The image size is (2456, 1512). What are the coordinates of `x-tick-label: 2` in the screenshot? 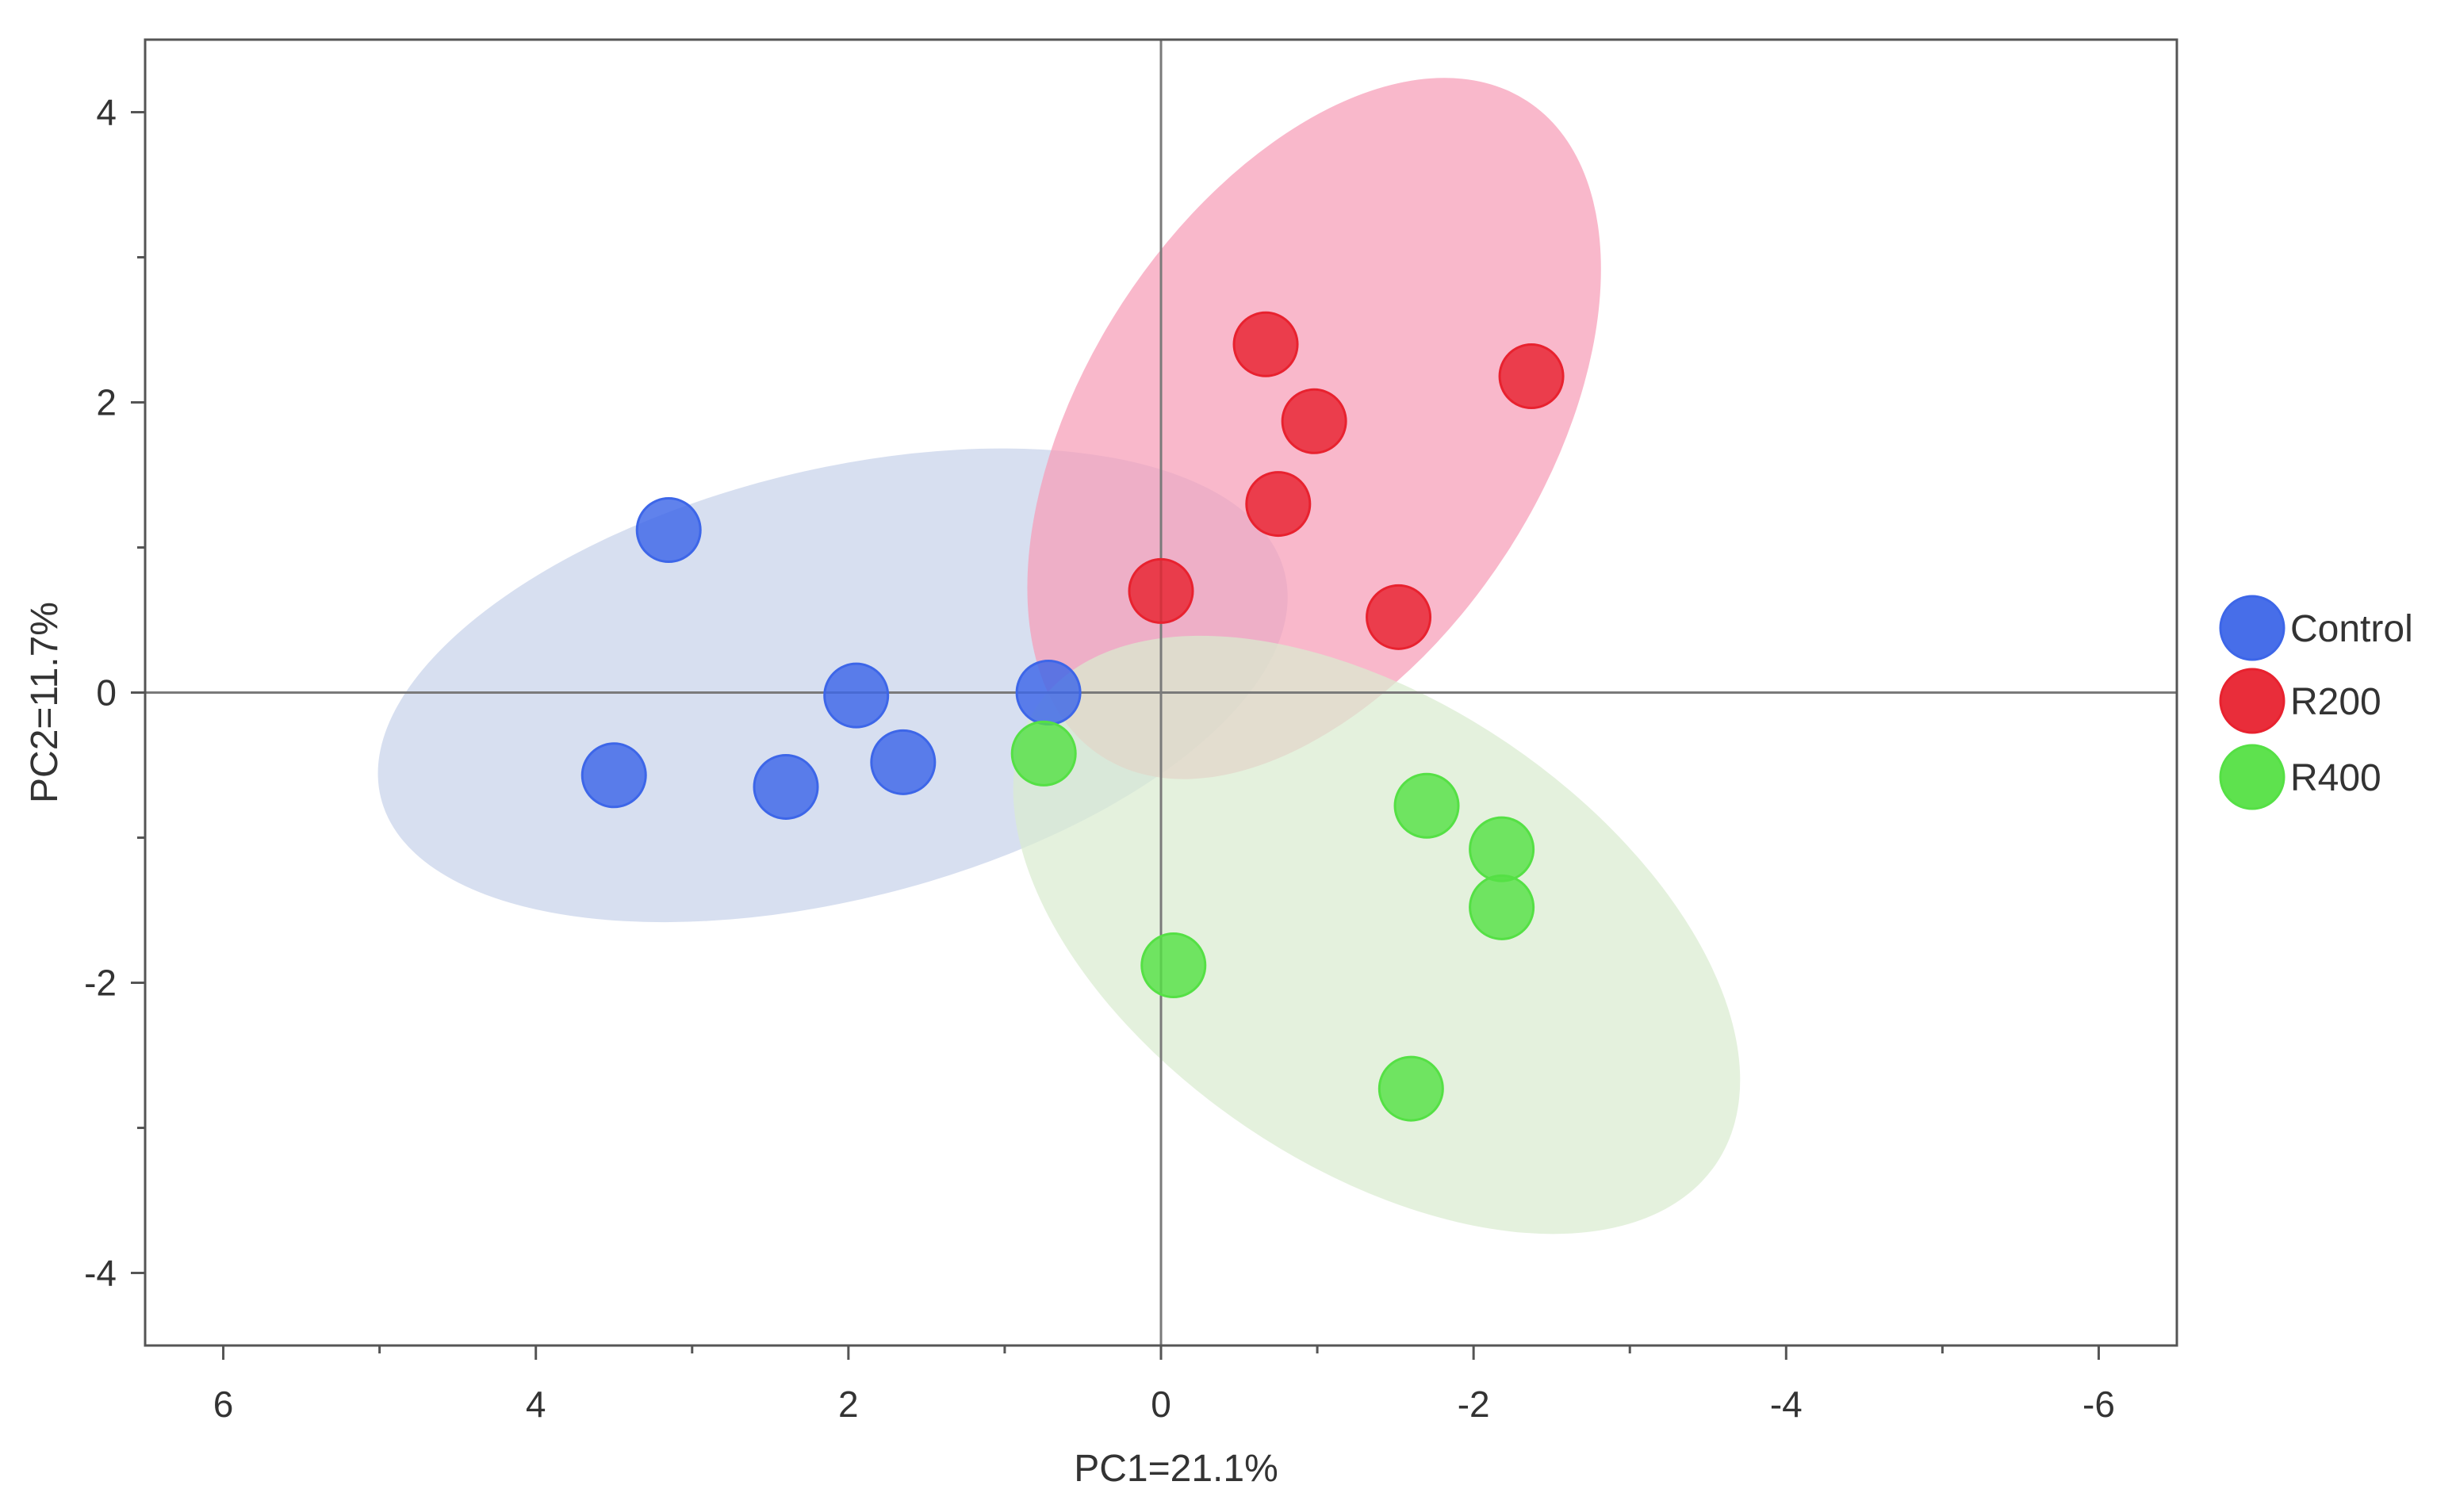 It's located at (849, 1404).